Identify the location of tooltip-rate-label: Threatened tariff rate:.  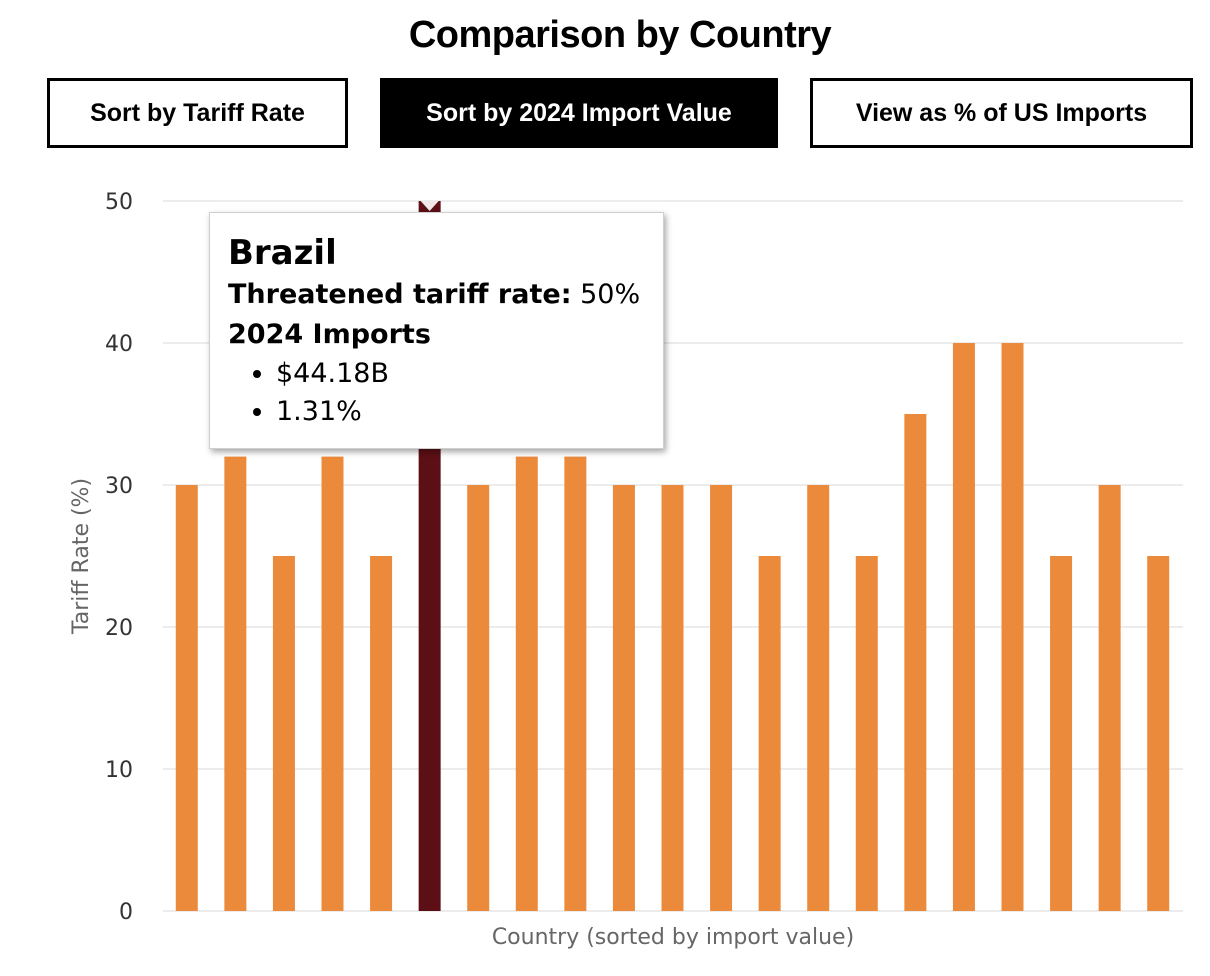
(400, 294).